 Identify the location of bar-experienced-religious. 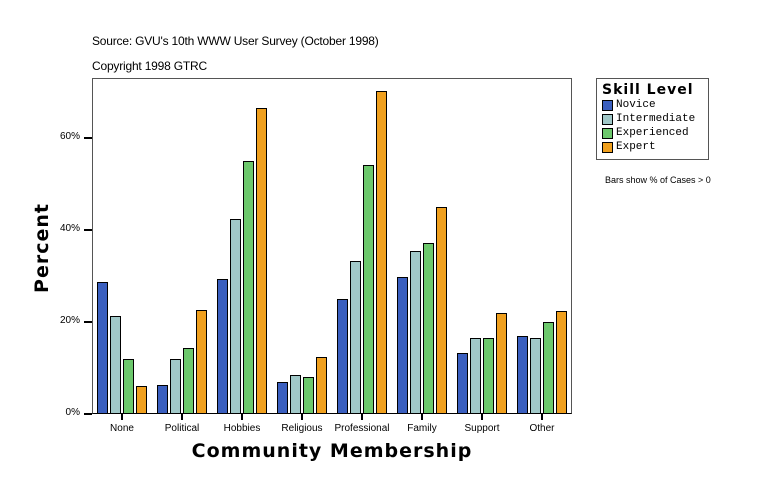
(308, 395).